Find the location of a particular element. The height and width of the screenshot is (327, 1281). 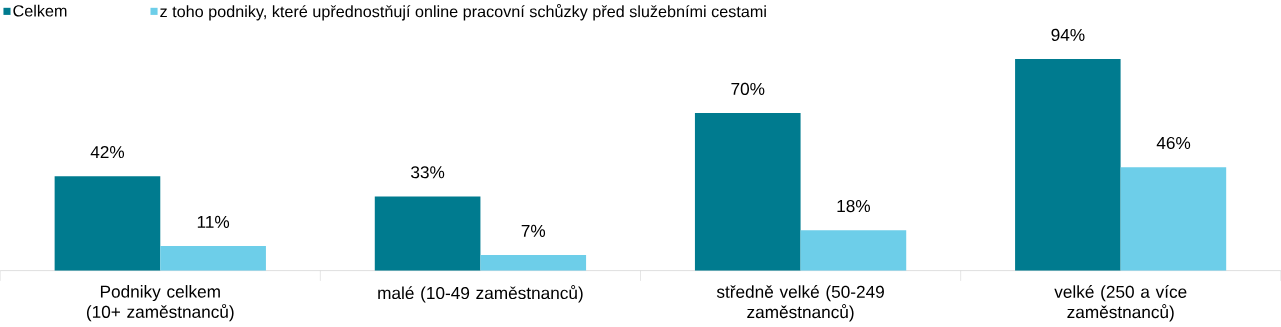

legend-label: Celkem is located at coordinates (40, 10).